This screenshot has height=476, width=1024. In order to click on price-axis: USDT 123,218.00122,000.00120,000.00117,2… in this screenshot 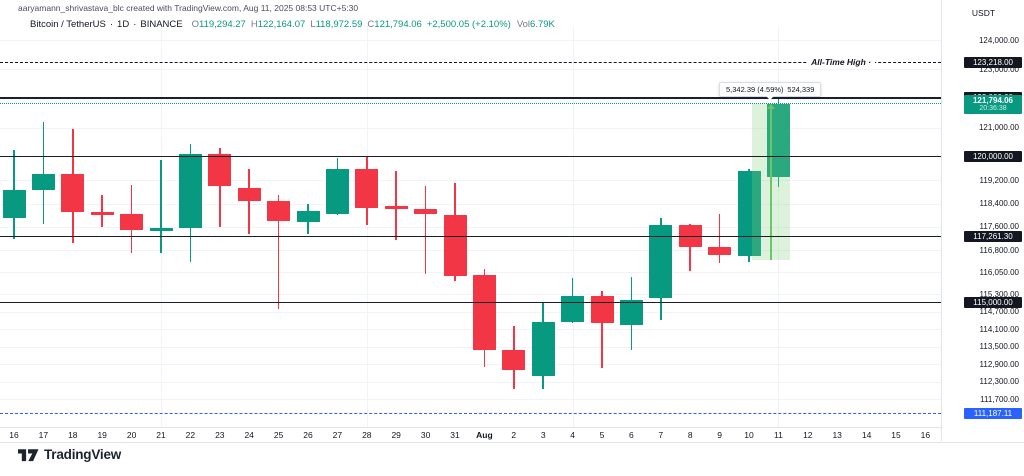, I will do `click(982, 220)`.